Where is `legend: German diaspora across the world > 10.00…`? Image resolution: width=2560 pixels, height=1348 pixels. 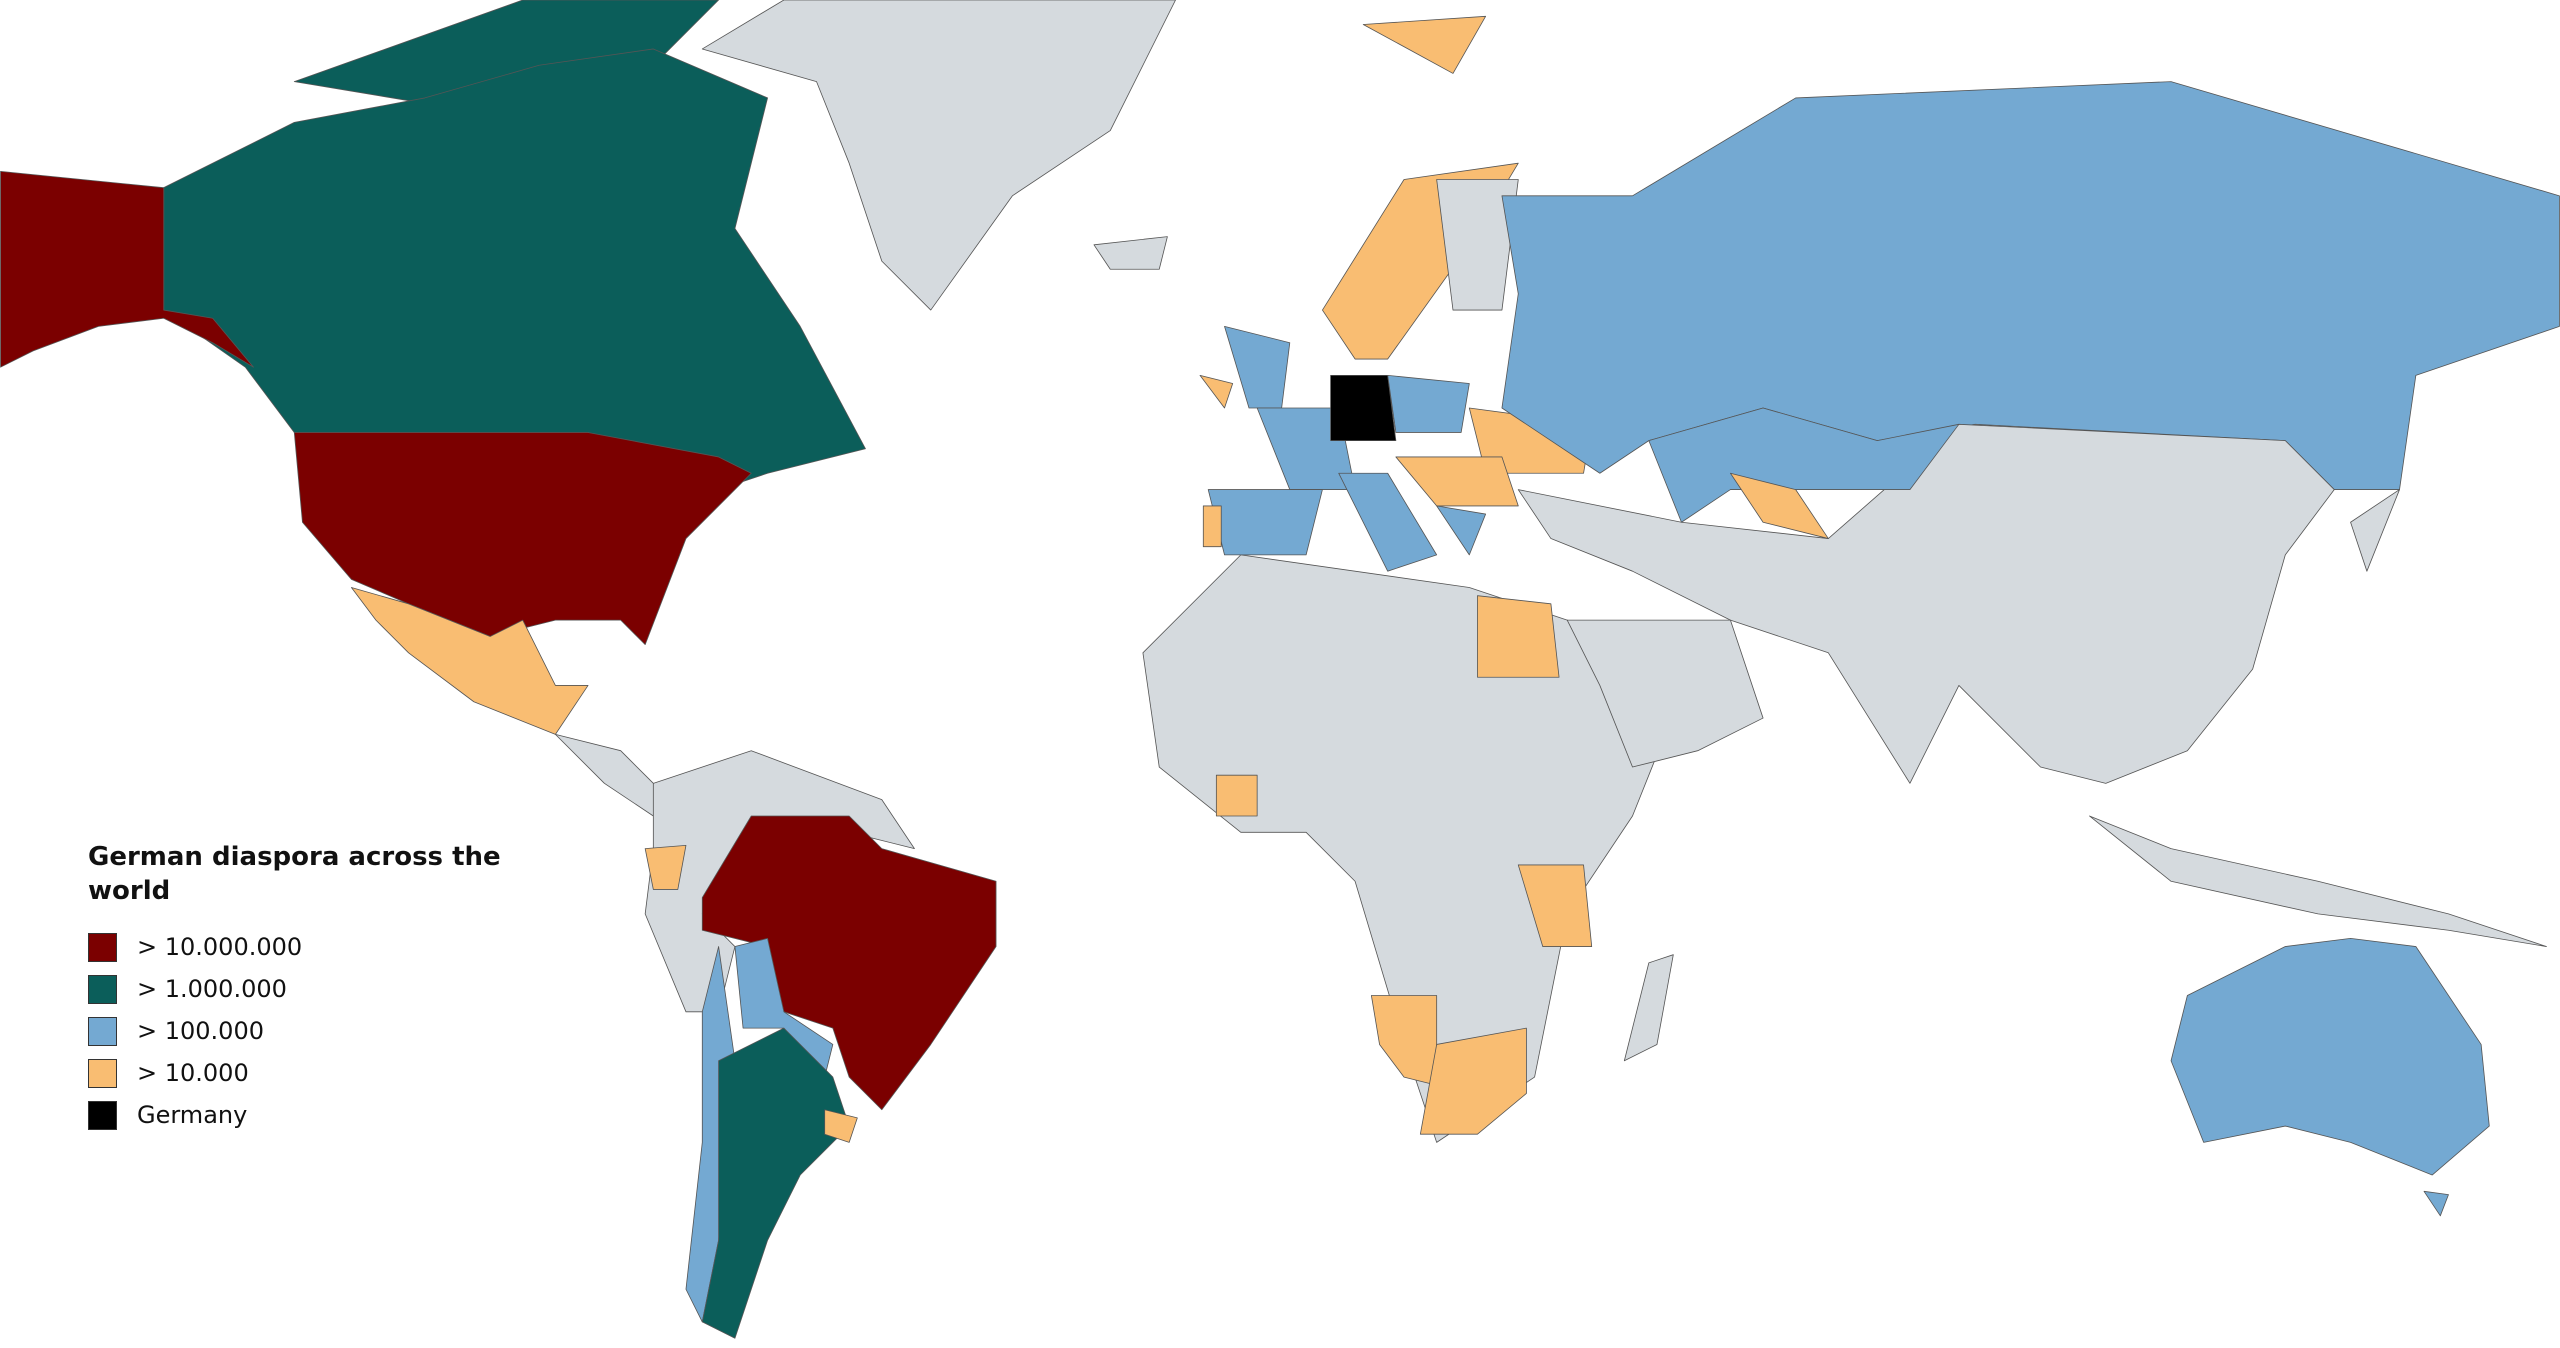
legend: German diaspora across the world > 10.00… is located at coordinates (308, 988).